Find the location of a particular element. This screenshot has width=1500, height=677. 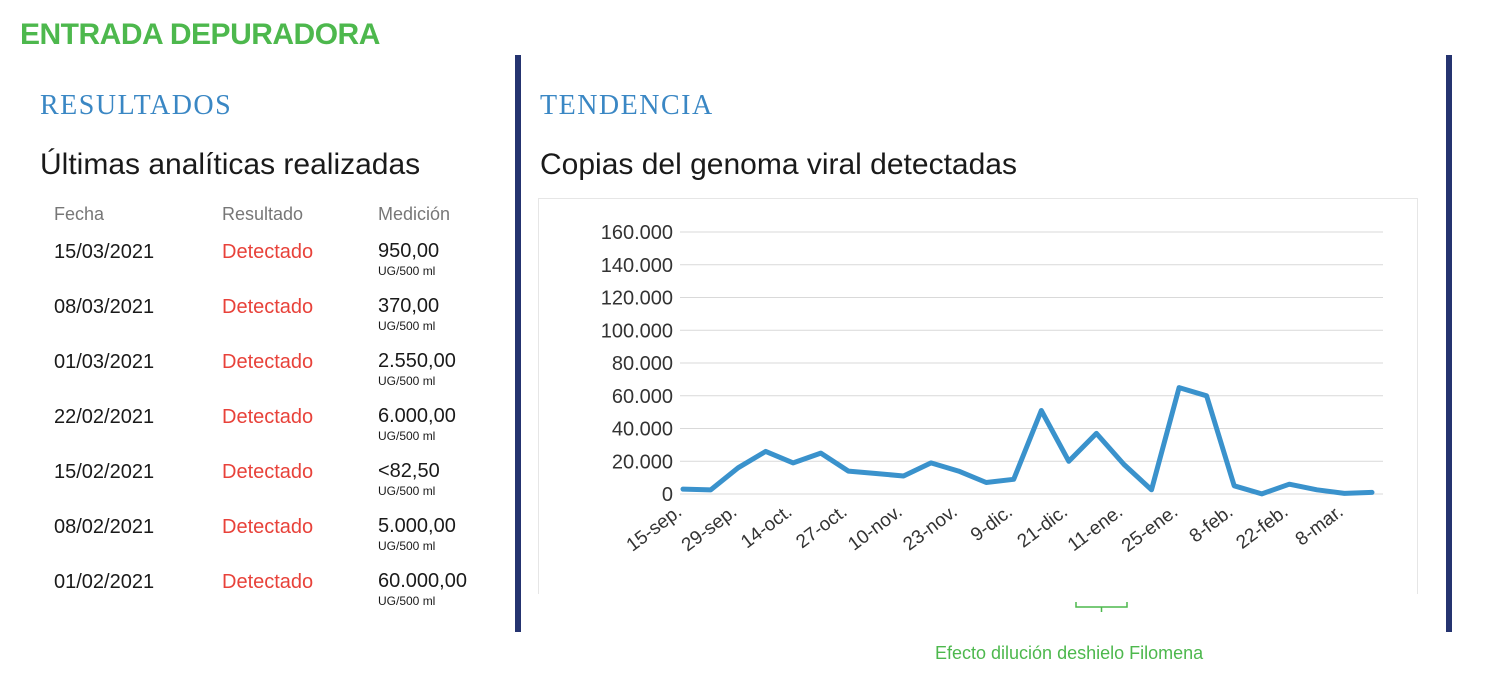

row-date: 15/02/2021 is located at coordinates (104, 472).